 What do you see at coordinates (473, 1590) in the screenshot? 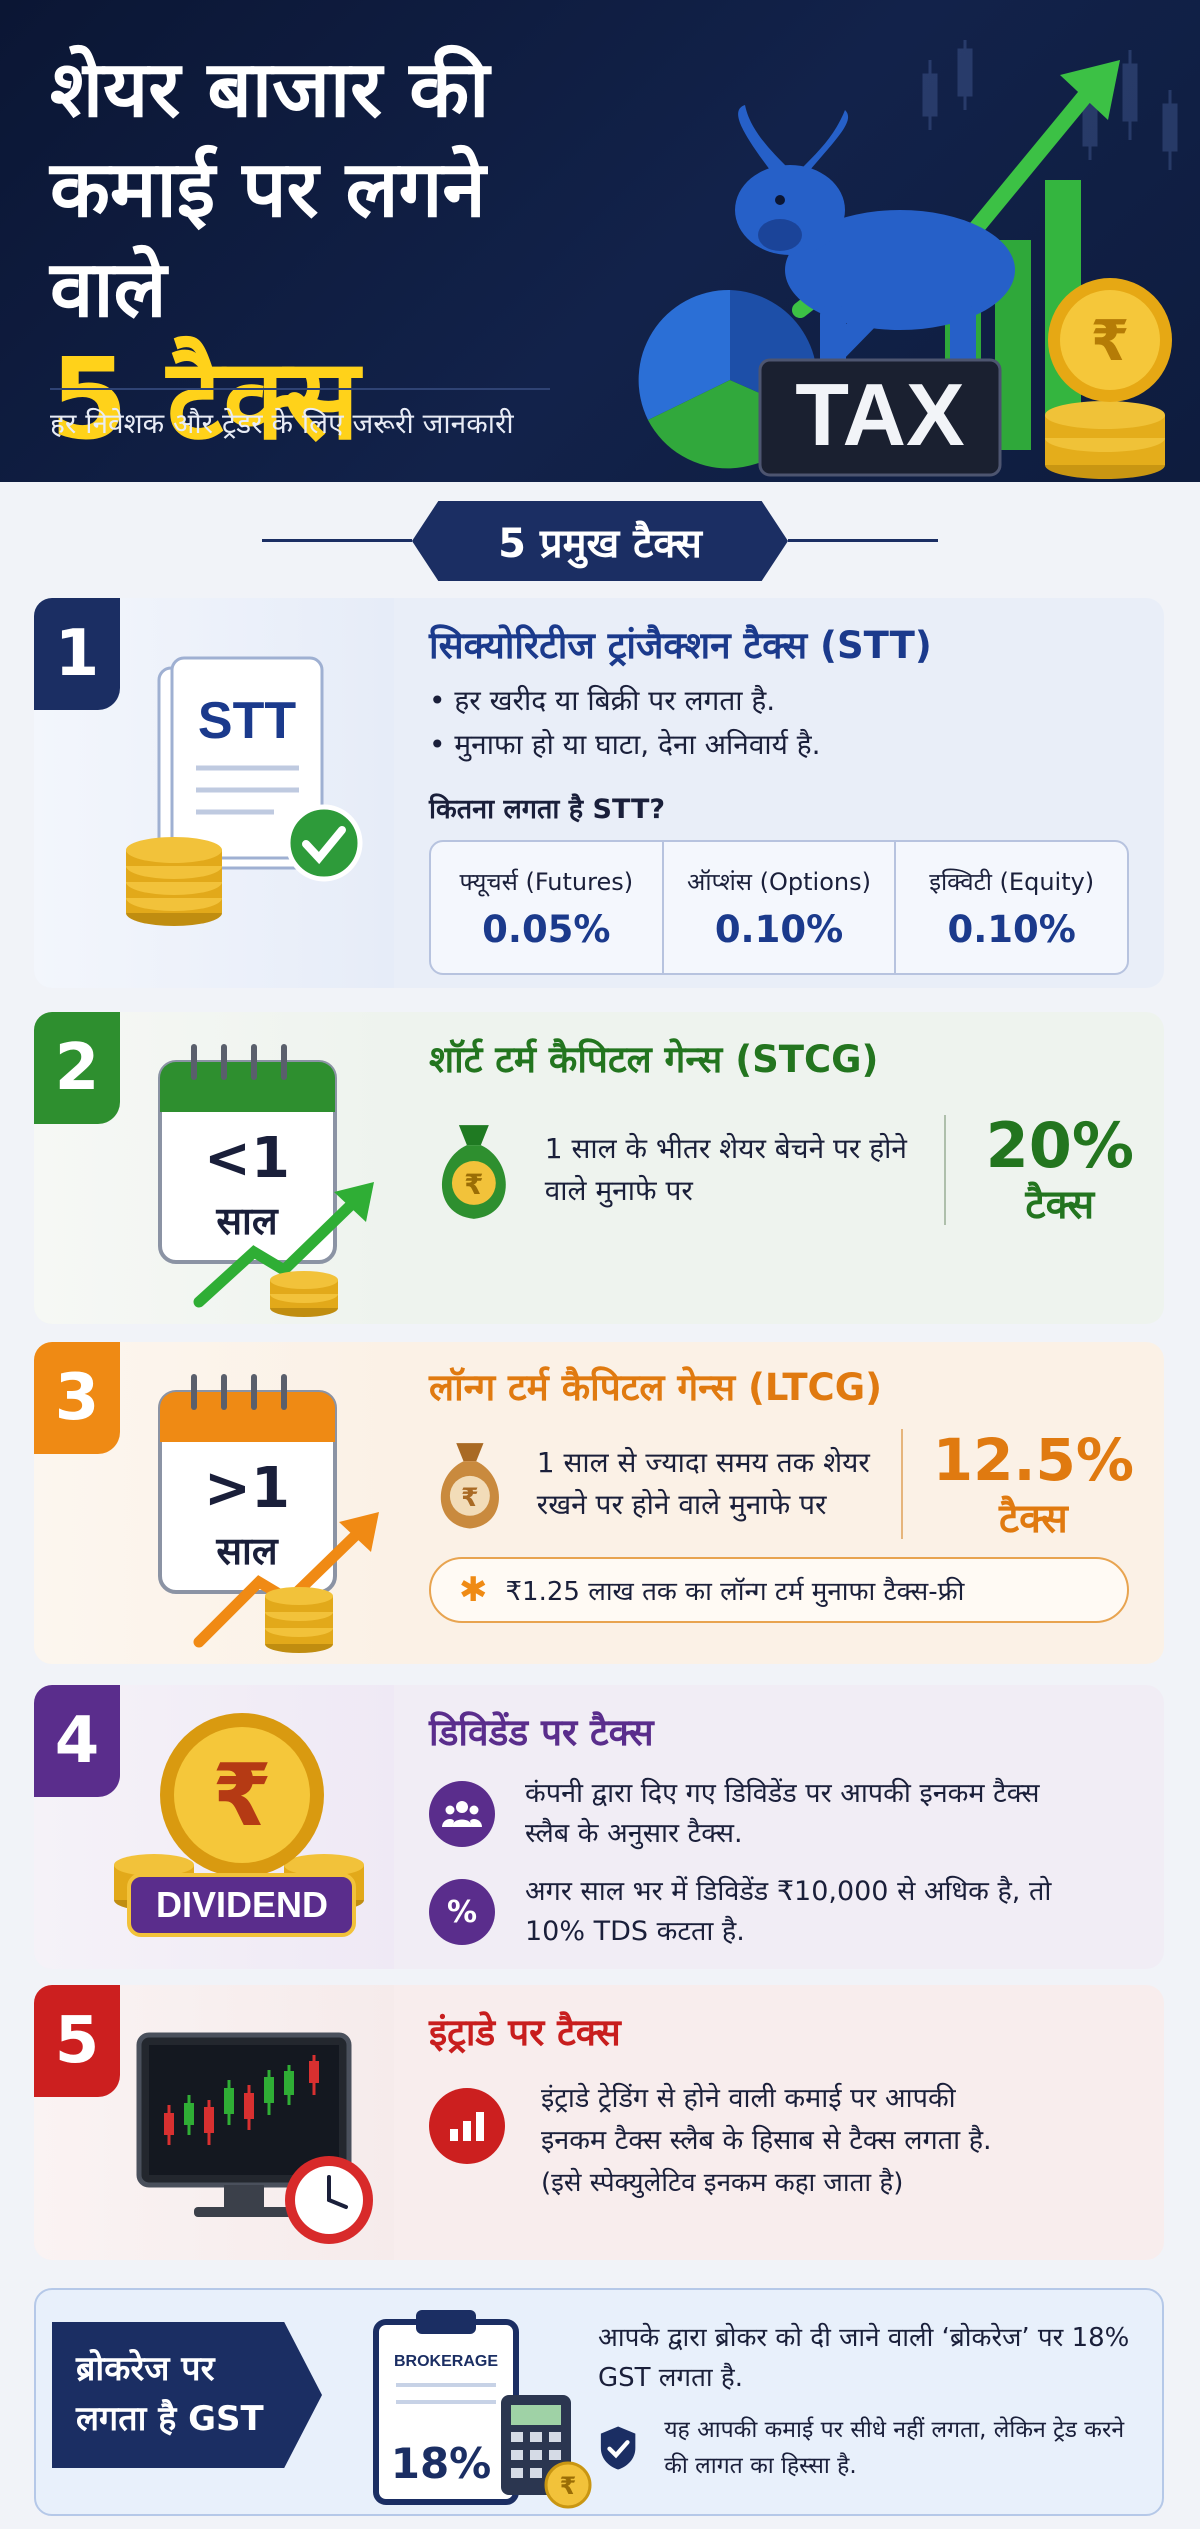
I see `asterisk-icon: ✱` at bounding box center [473, 1590].